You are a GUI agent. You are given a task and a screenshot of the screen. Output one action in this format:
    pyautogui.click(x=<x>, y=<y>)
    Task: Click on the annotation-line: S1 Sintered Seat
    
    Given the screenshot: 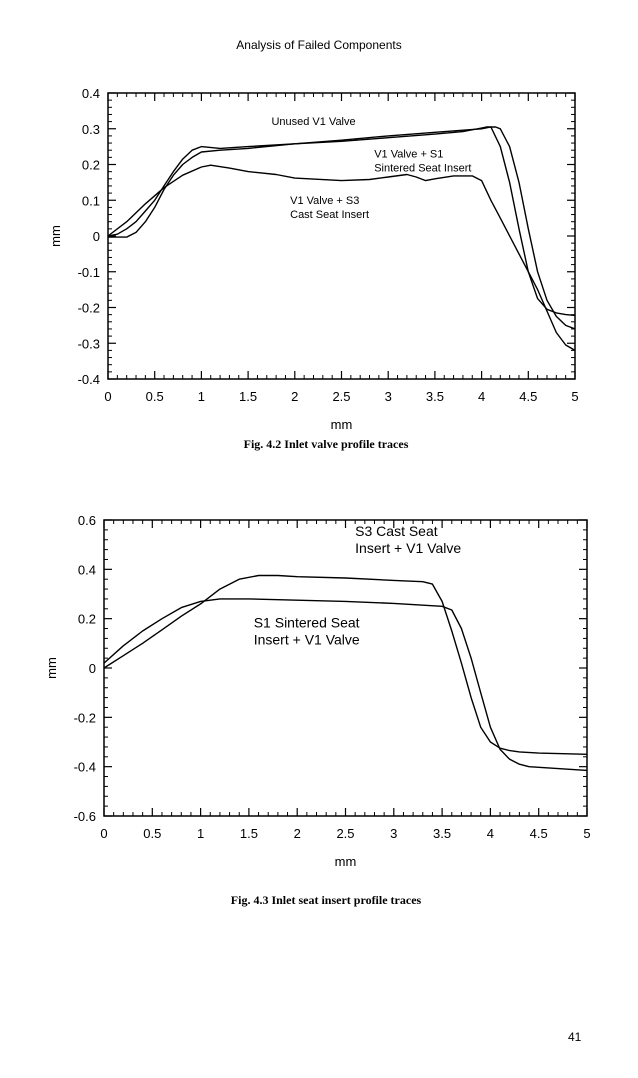 What is the action you would take?
    pyautogui.click(x=307, y=622)
    